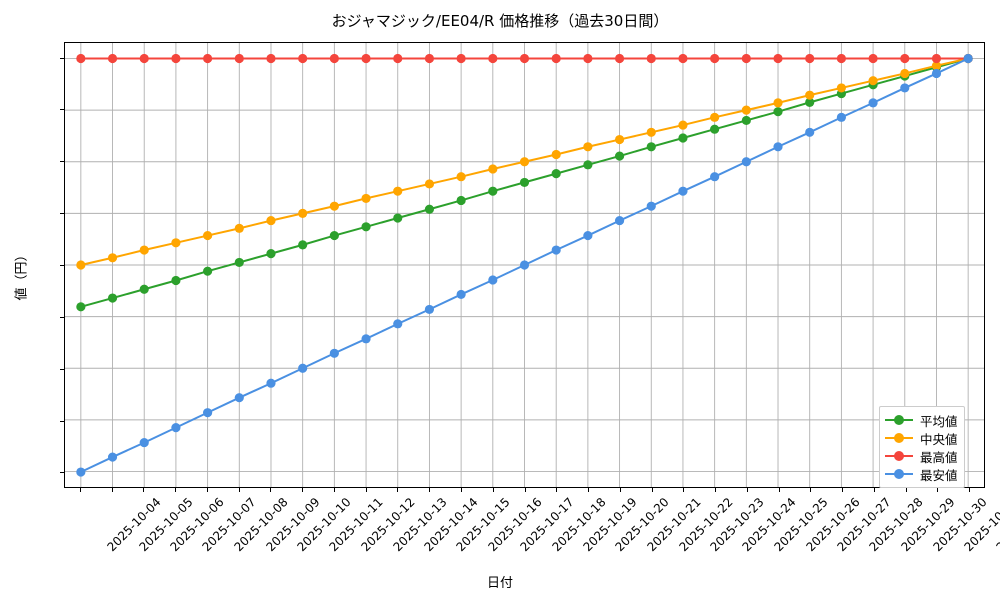  Describe the element at coordinates (939, 475) in the screenshot. I see `legend-label: 最安値` at that location.